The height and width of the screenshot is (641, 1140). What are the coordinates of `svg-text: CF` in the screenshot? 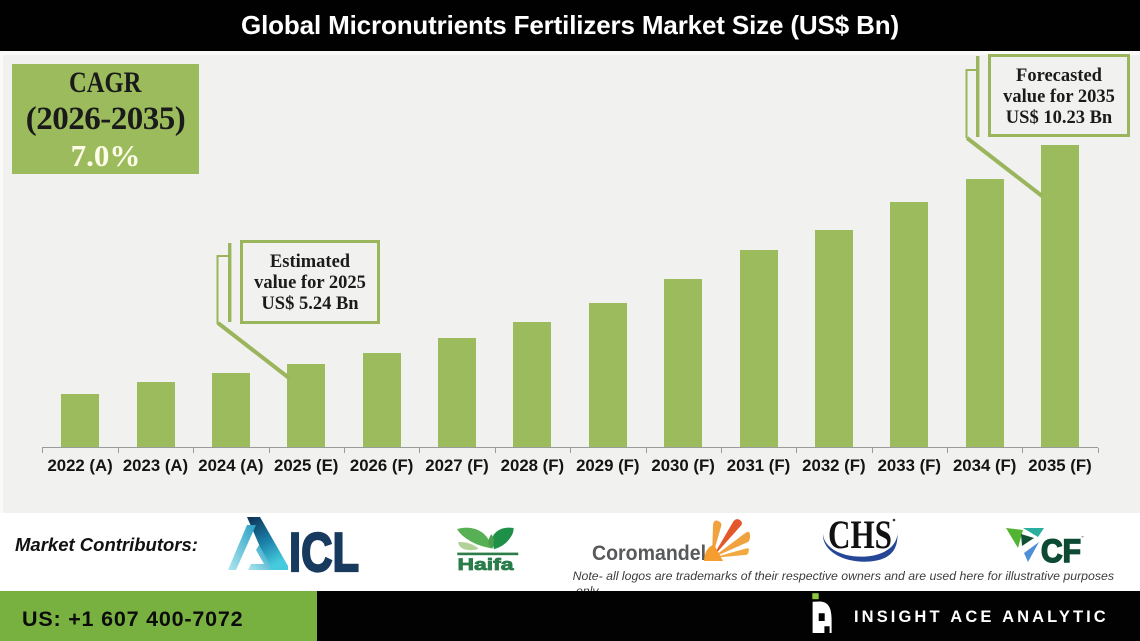 It's located at (1061, 549).